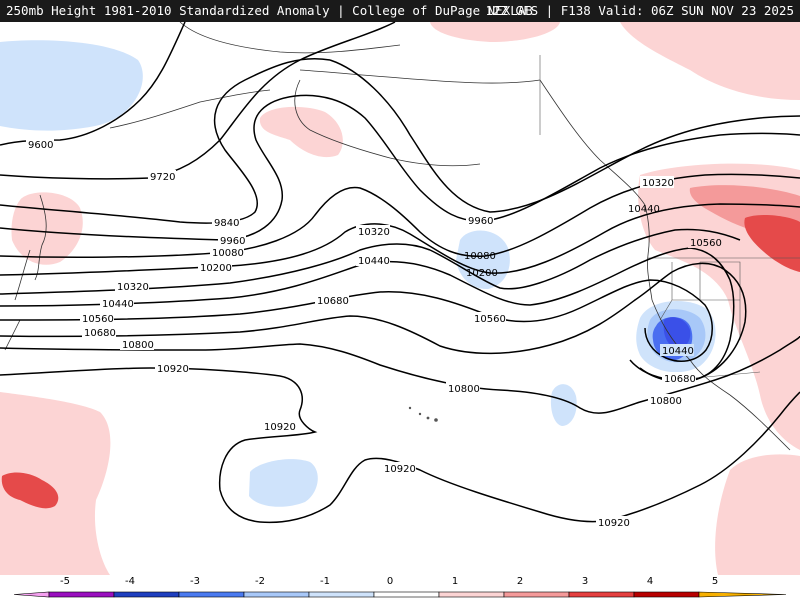 Image resolution: width=800 pixels, height=600 pixels. I want to click on coast-alaska-west, so click(387, 123).